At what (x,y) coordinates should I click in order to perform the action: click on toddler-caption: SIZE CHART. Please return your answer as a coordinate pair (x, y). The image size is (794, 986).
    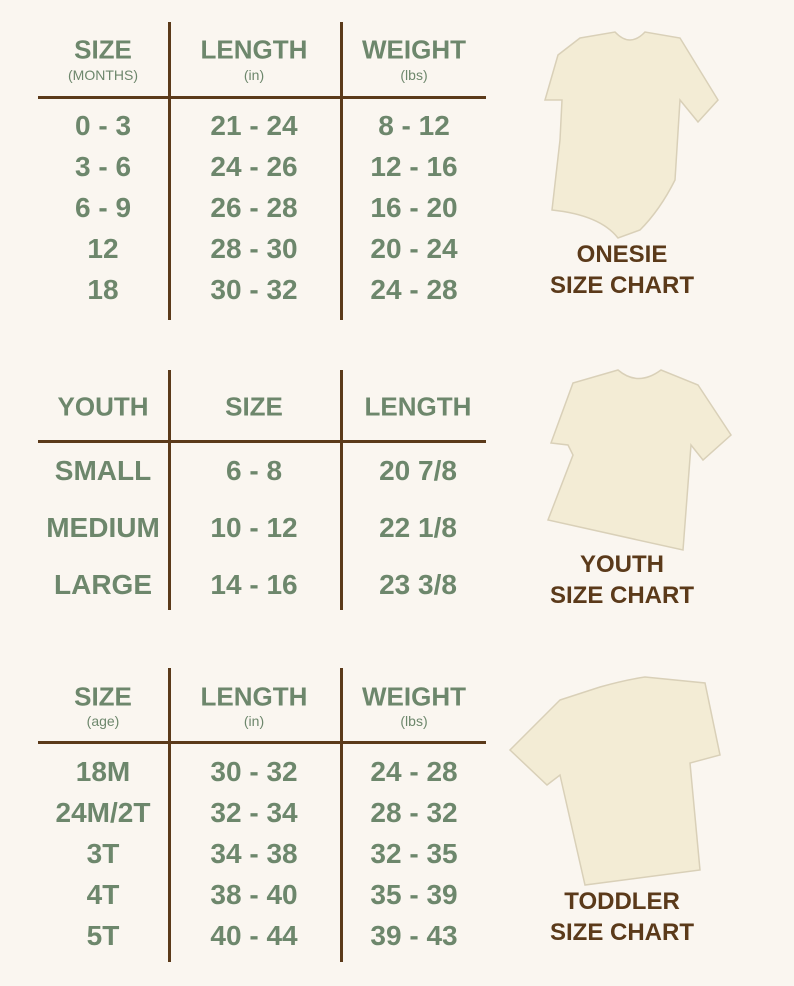
    Looking at the image, I should click on (622, 932).